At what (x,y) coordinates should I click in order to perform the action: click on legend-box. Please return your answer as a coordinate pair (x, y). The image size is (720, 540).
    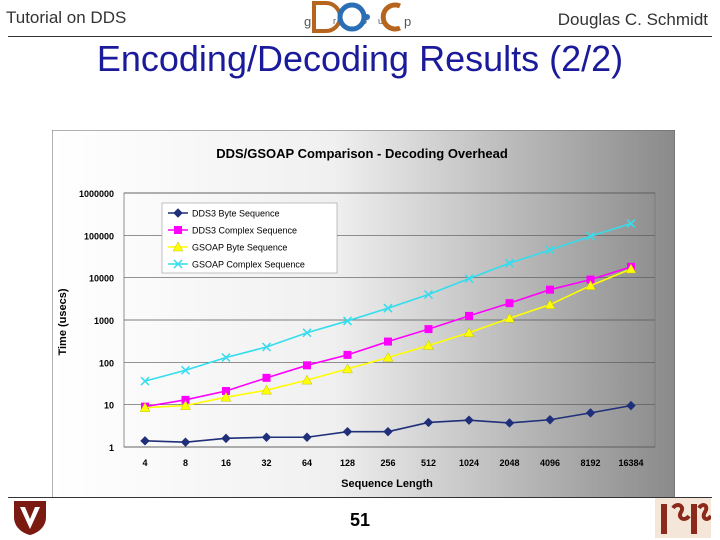
    Looking at the image, I should click on (249, 238).